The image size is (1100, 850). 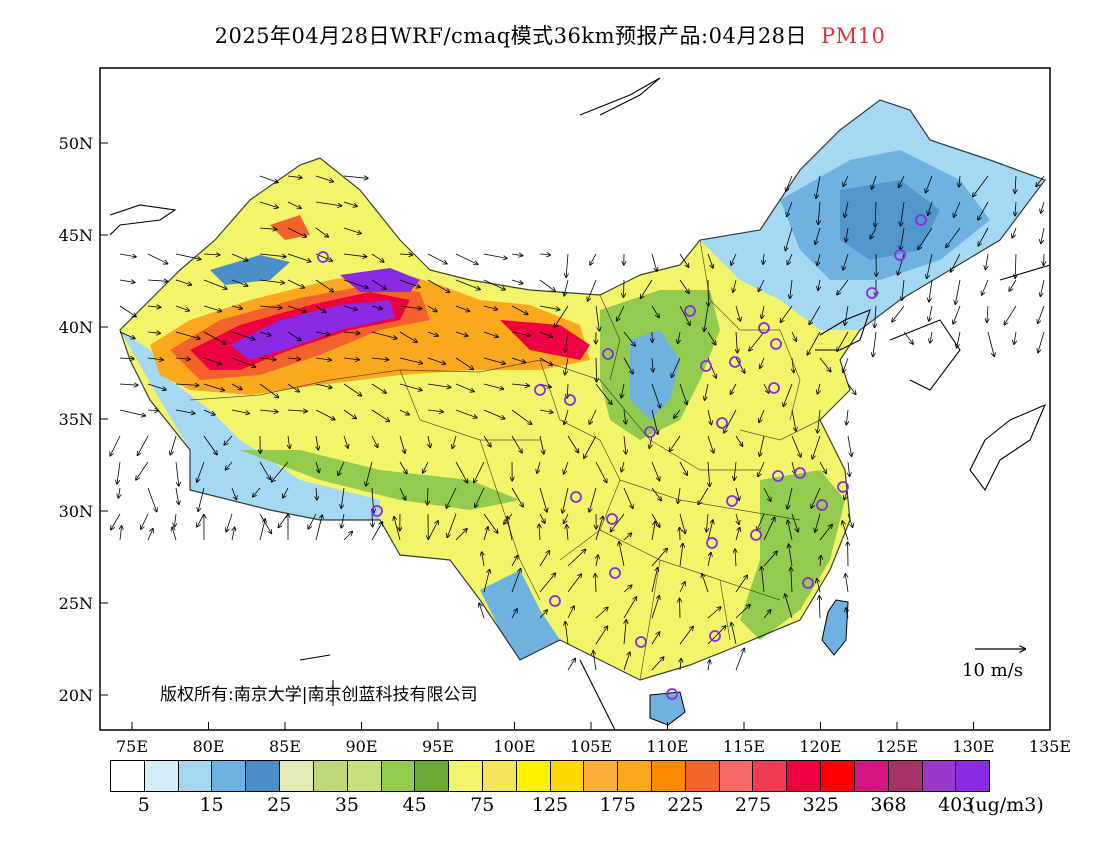 What do you see at coordinates (76, 603) in the screenshot?
I see `lat-label: 25N` at bounding box center [76, 603].